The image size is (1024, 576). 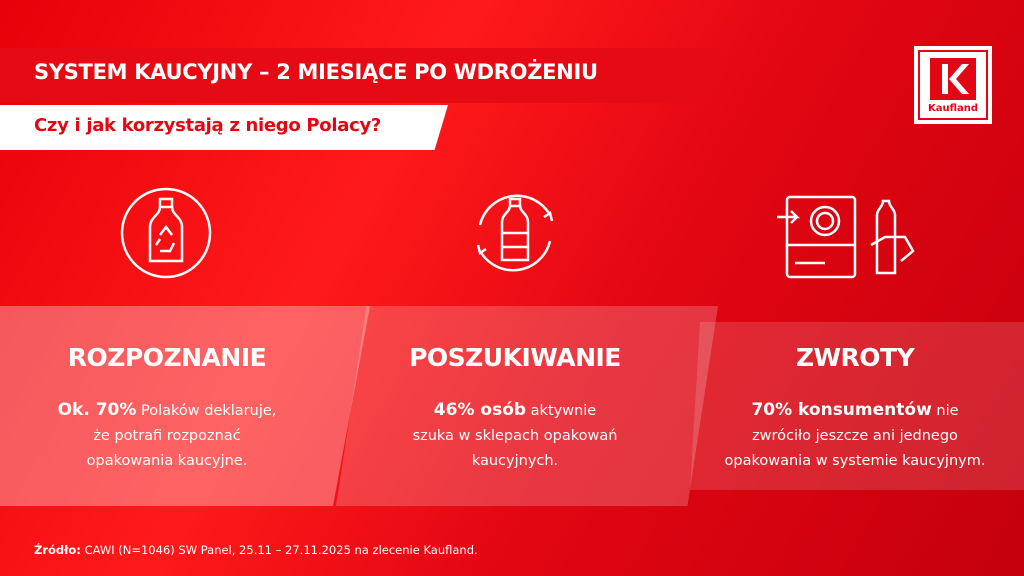 I want to click on highlight-stat: Ok. 70%, so click(x=97, y=410).